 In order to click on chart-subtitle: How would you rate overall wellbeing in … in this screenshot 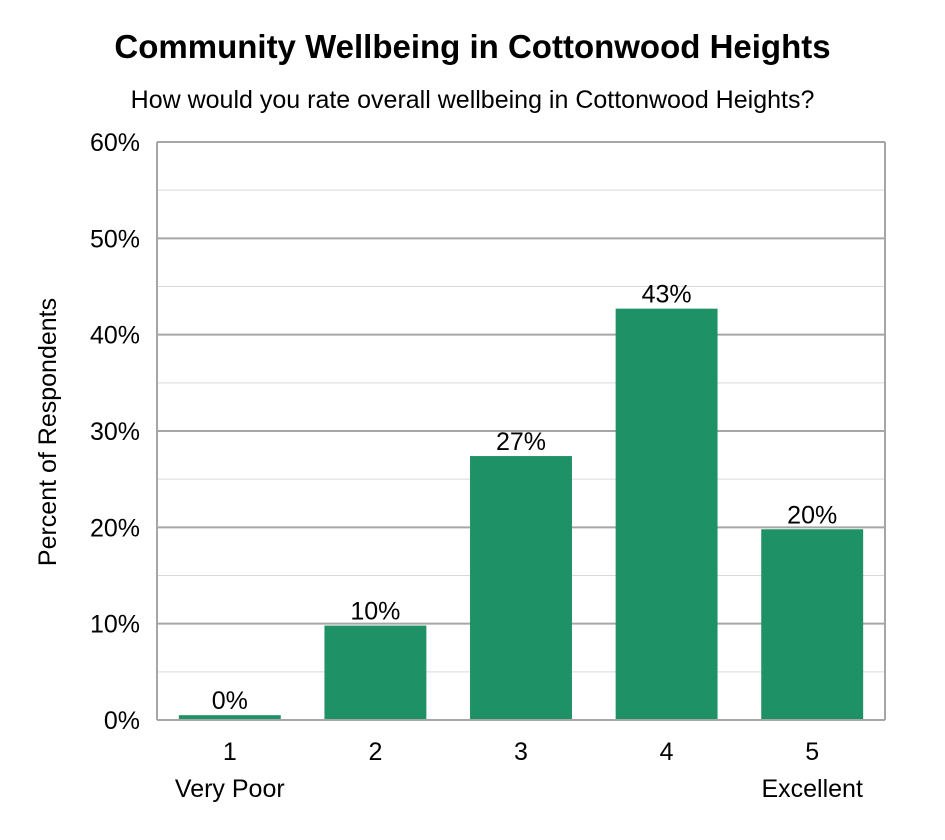, I will do `click(472, 100)`.